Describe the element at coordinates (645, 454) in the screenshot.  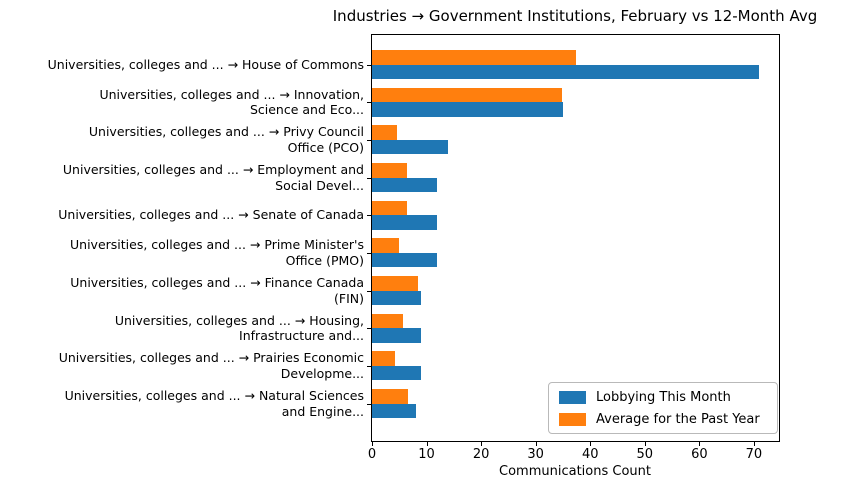
I see `x-tick-label: 50` at that location.